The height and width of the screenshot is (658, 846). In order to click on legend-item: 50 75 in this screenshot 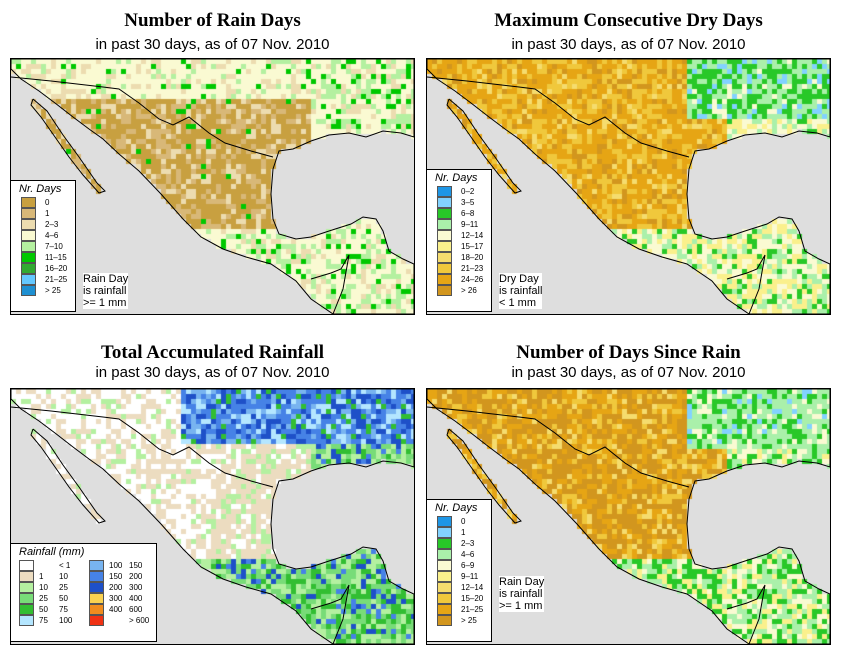, I will do `click(46, 609)`.